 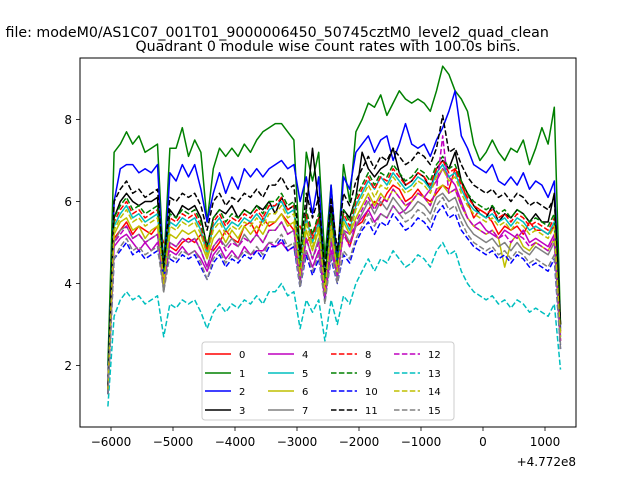 What do you see at coordinates (242, 411) in the screenshot?
I see `legend-label-3: 3` at bounding box center [242, 411].